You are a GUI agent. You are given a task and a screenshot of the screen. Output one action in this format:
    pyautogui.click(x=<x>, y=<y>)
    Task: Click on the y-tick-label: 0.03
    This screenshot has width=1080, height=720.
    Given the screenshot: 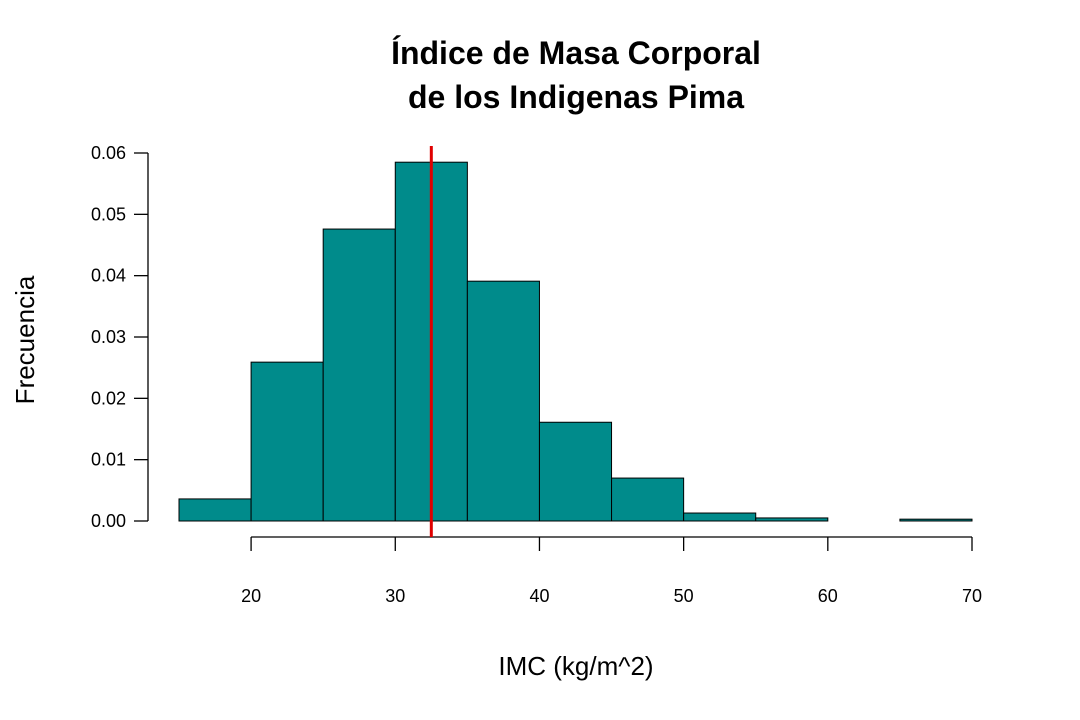 What is the action you would take?
    pyautogui.click(x=108, y=337)
    